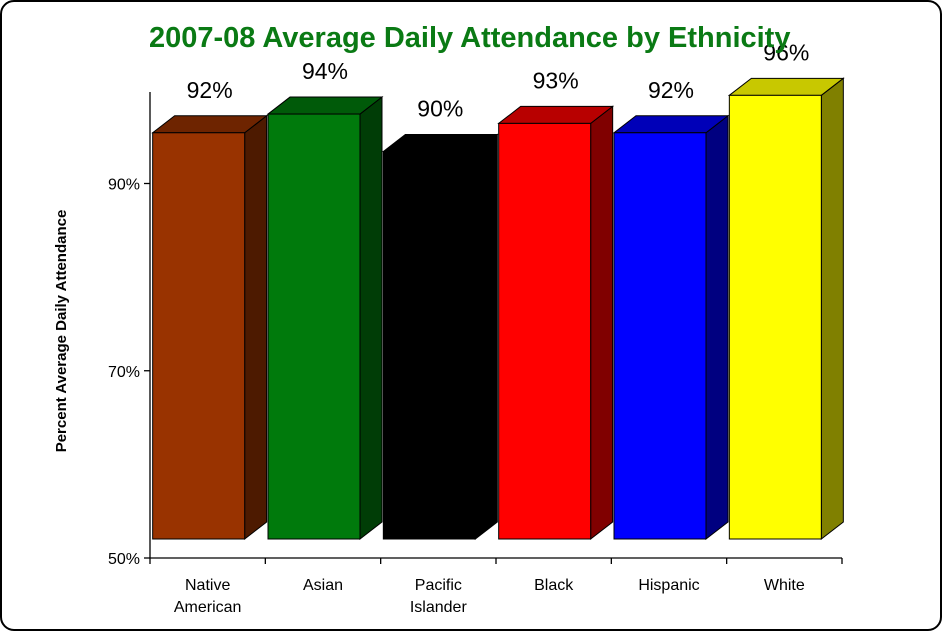 The image size is (942, 631). I want to click on x-category-label: Pacific Islander, so click(439, 596).